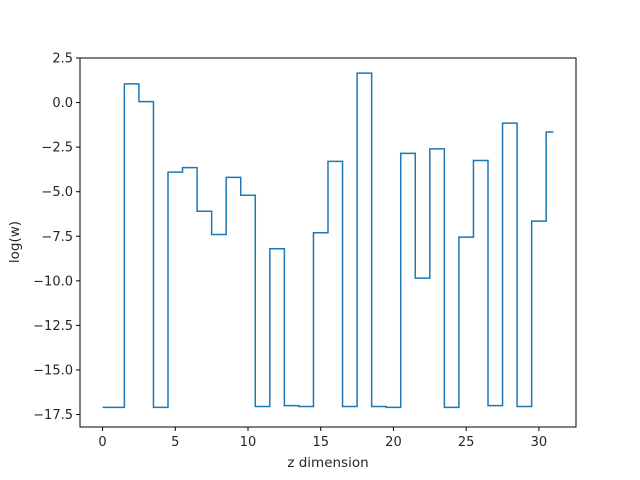  Describe the element at coordinates (539, 442) in the screenshot. I see `x-tick-label: 30` at that location.